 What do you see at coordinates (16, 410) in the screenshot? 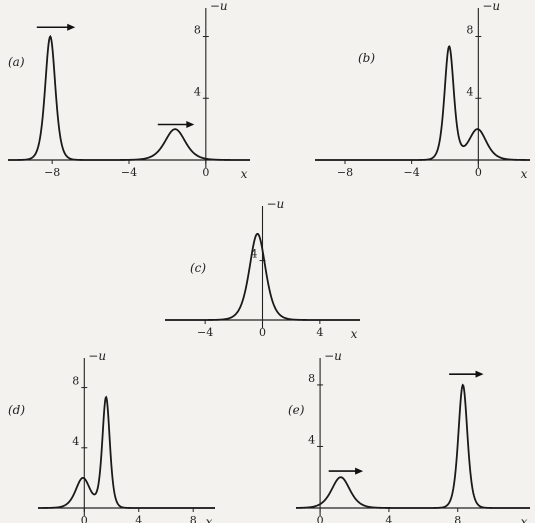
I see `panel-label: (d)` at bounding box center [16, 410].